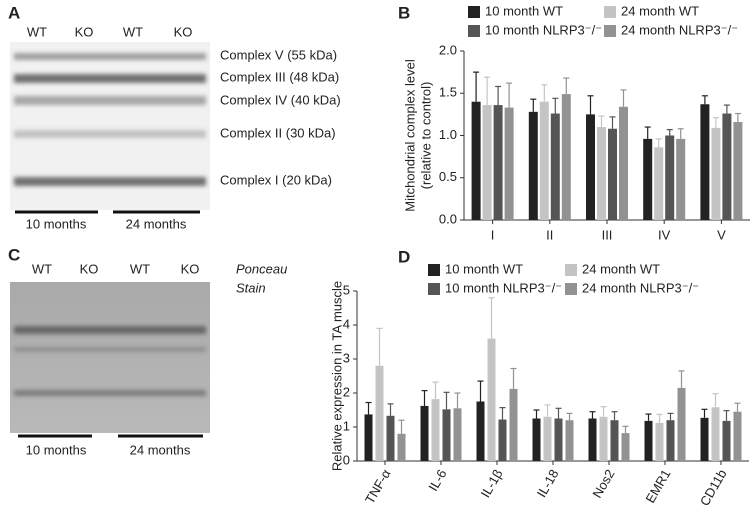 The image size is (754, 524). I want to click on y-tick-label: 2.0, so click(448, 49).